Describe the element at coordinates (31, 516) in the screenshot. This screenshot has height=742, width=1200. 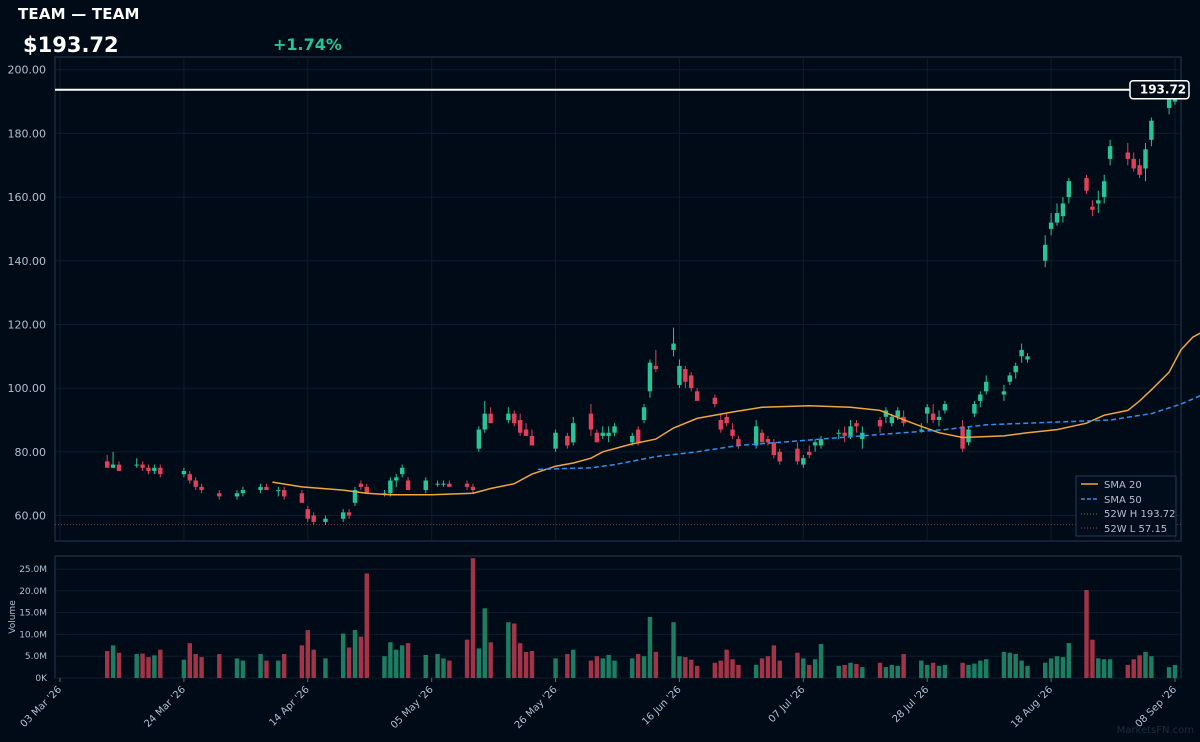
I see `y-tick-label: 60.00` at that location.